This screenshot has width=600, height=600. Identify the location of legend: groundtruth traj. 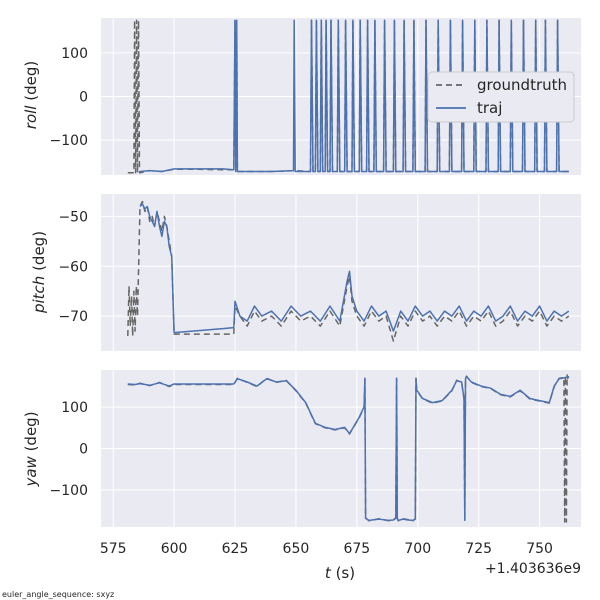
(501, 97).